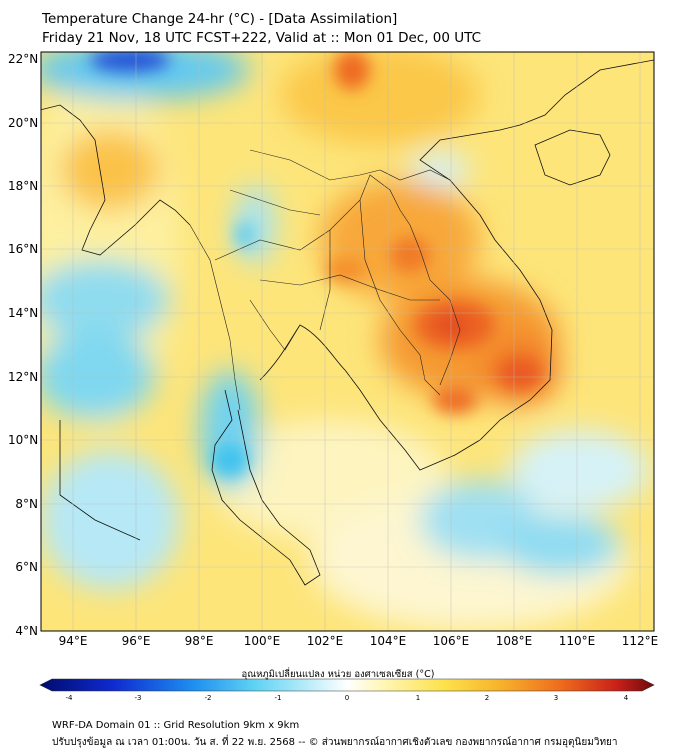  Describe the element at coordinates (23, 377) in the screenshot. I see `lat-label-12n: 12°N` at that location.